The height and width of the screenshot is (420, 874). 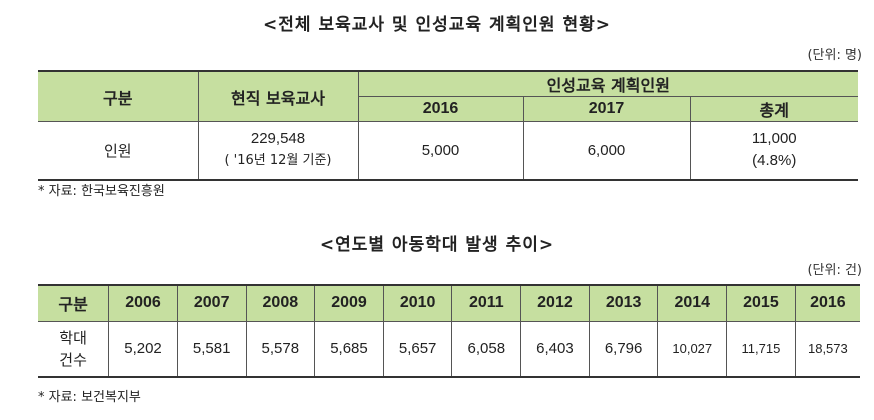 What do you see at coordinates (349, 303) in the screenshot?
I see `abuse-header-year: 2009` at bounding box center [349, 303].